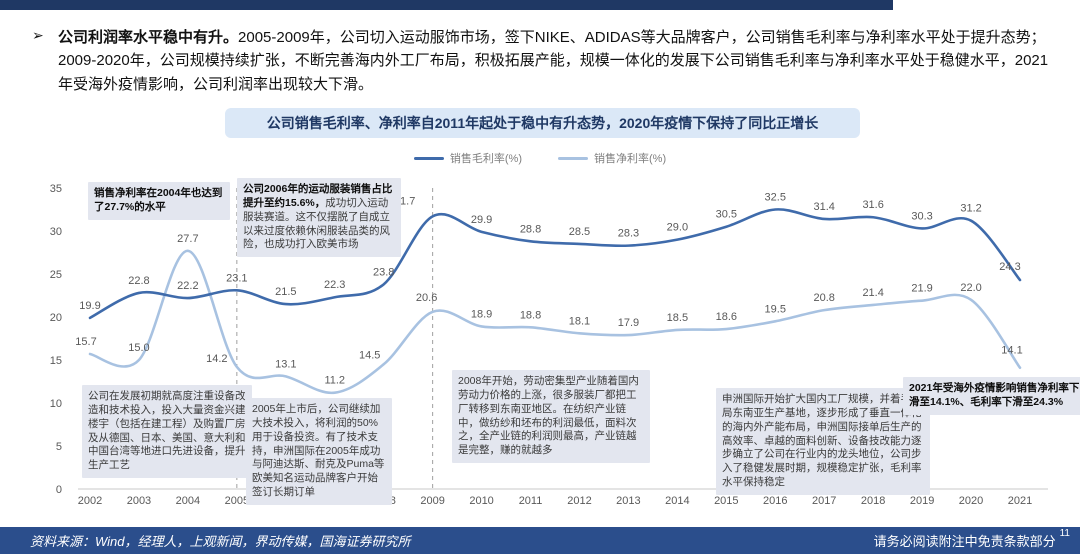 This screenshot has height=554, width=1080. Describe the element at coordinates (188, 501) in the screenshot. I see `x-tick-label: 2004` at that location.